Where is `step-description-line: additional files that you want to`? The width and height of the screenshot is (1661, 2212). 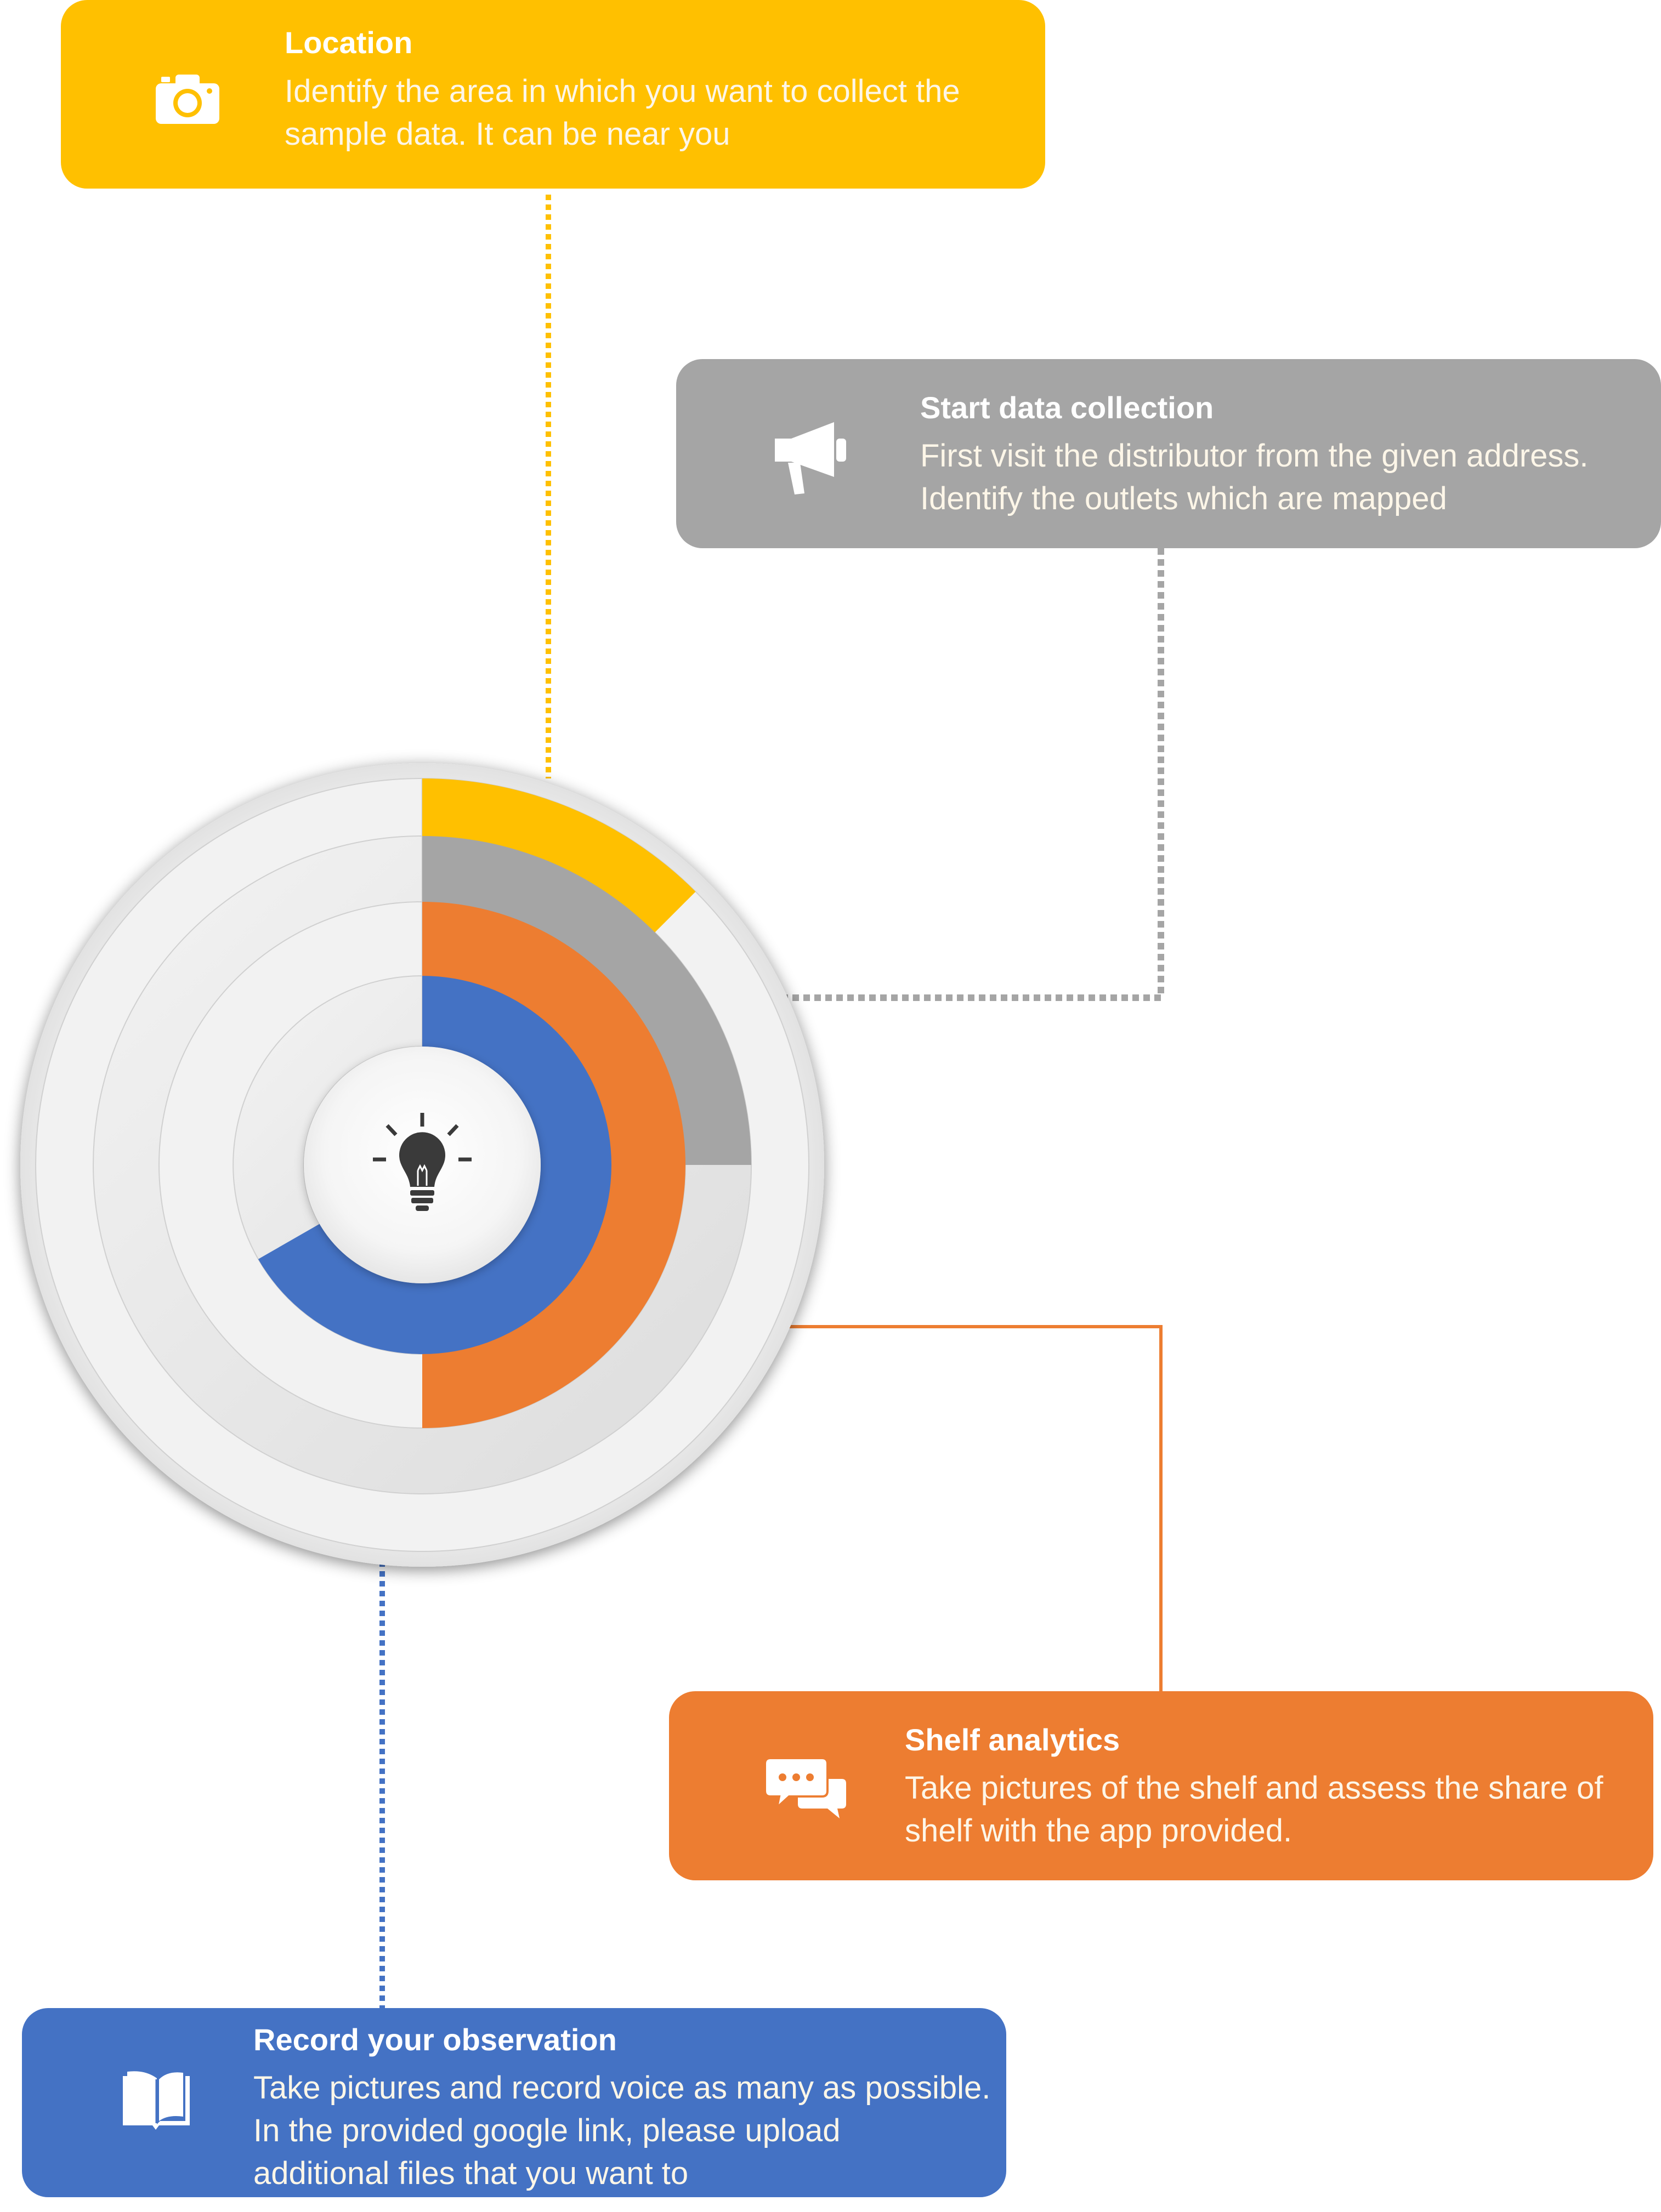
step-description-line: additional files that you want to is located at coordinates (471, 2173).